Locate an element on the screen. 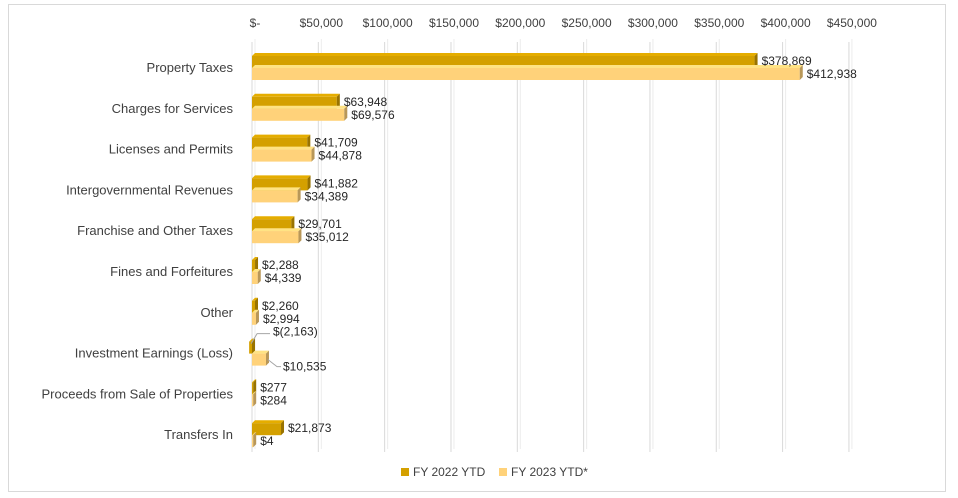 This screenshot has width=958, height=498. data-label-fy2022: $2,288 is located at coordinates (280, 265).